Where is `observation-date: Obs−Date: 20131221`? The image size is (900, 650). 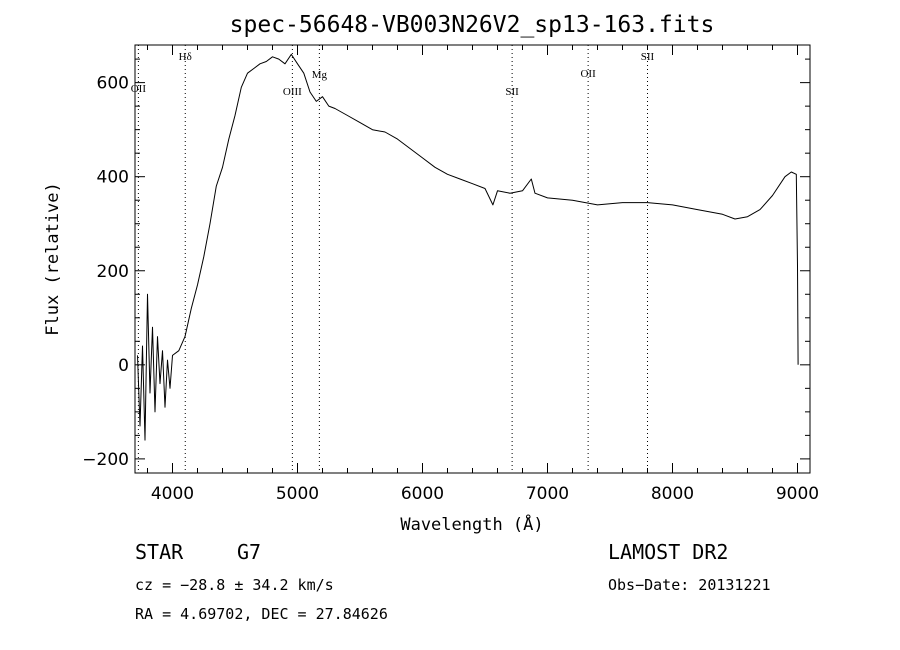
observation-date: Obs−Date: 20131221 is located at coordinates (689, 585).